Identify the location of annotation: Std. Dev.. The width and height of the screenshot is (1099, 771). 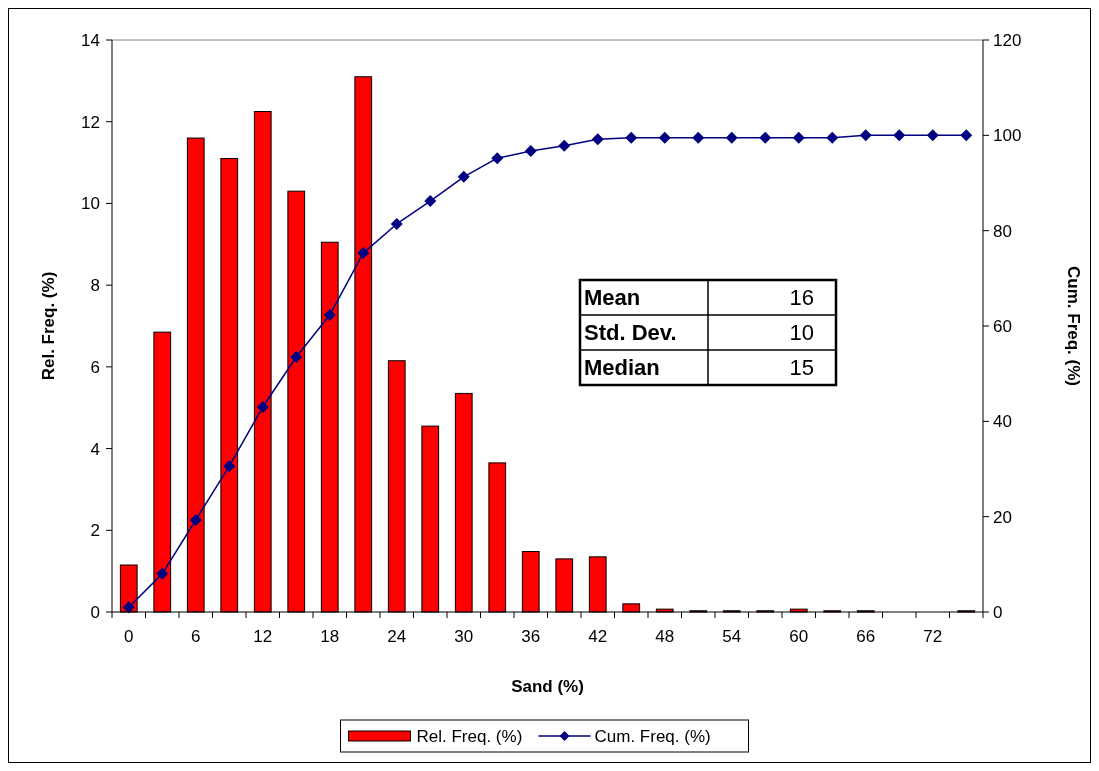
(630, 333).